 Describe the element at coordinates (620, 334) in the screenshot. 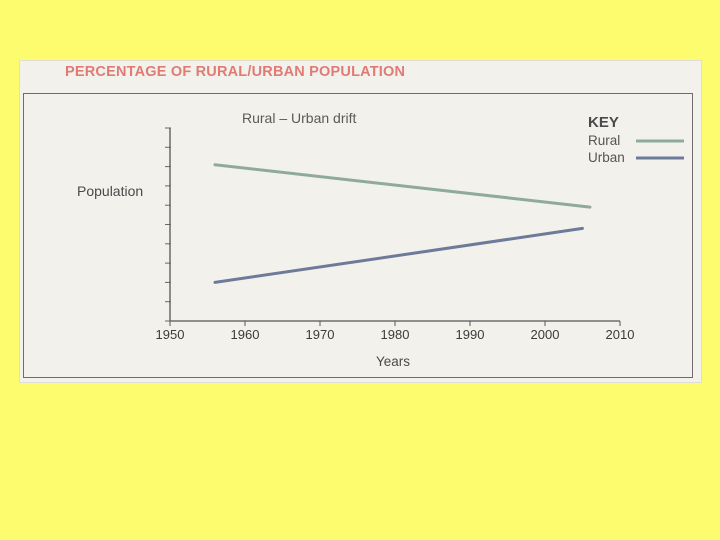

I see `x-tick-label: 2010` at that location.